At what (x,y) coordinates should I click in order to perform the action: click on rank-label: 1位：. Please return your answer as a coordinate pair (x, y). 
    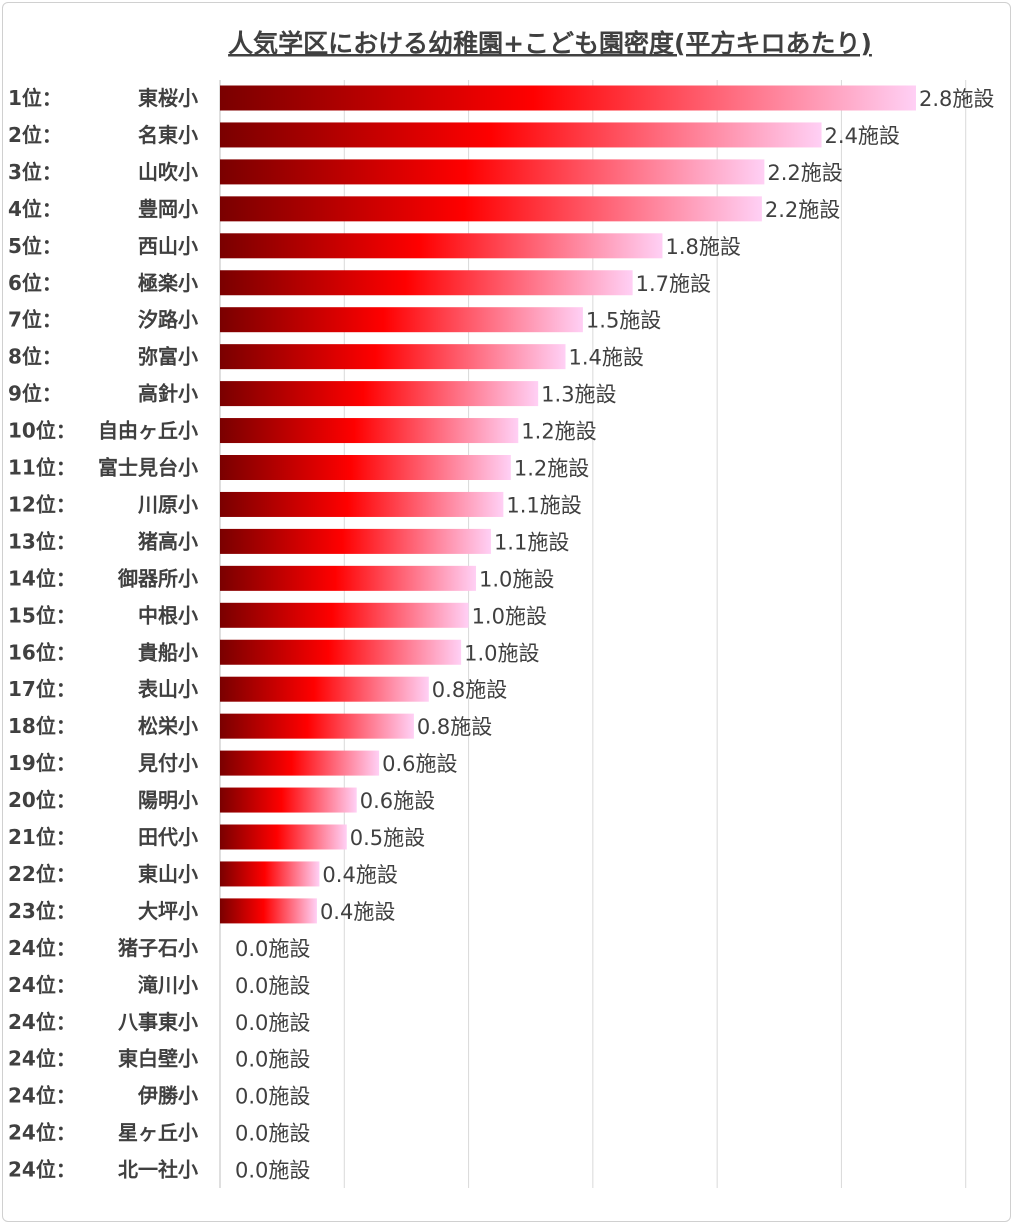
    Looking at the image, I should click on (35, 98).